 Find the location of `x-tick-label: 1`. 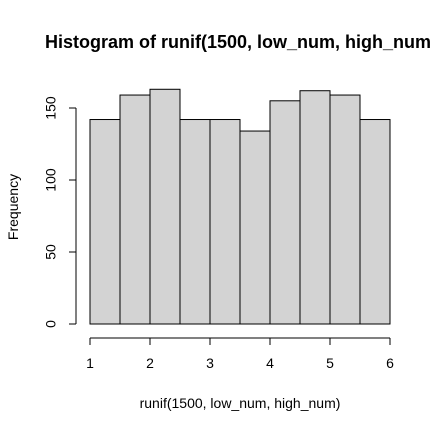

x-tick-label: 1 is located at coordinates (90, 363).